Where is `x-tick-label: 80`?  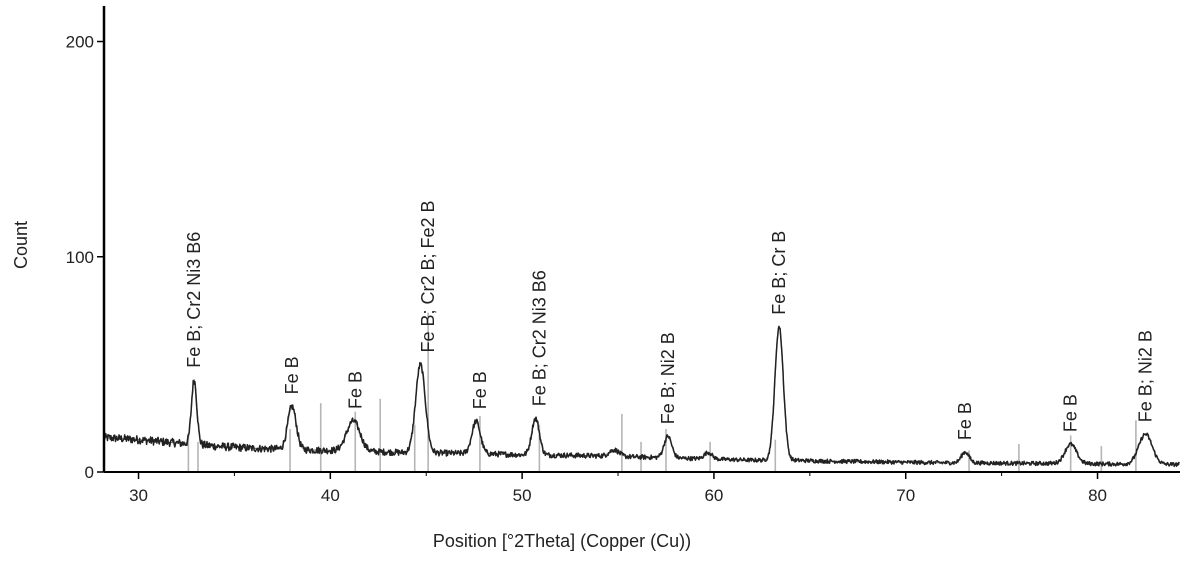 x-tick-label: 80 is located at coordinates (1097, 495).